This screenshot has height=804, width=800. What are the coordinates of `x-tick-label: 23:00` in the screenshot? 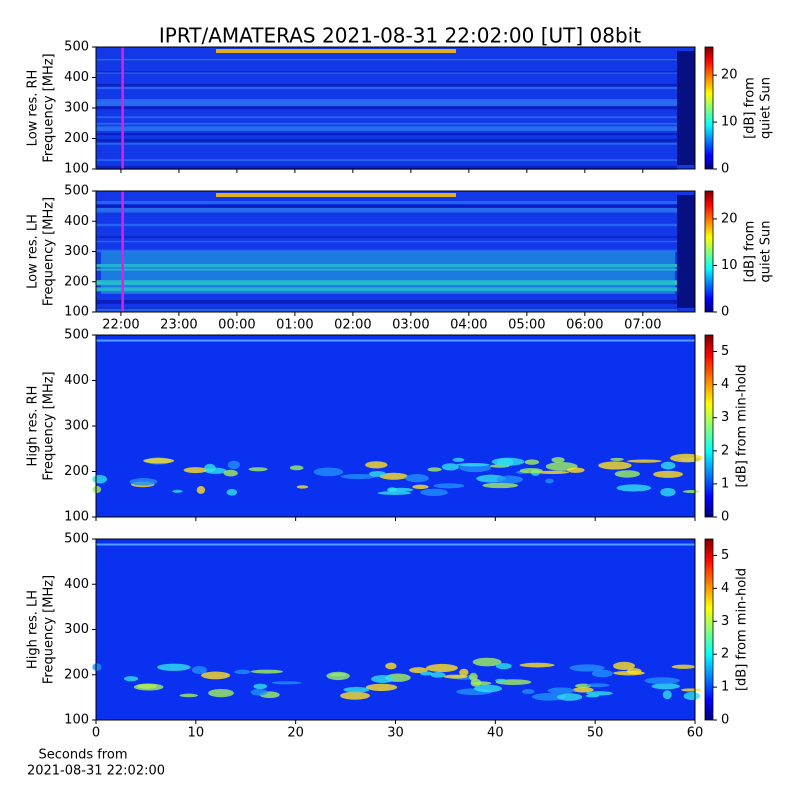 It's located at (178, 325).